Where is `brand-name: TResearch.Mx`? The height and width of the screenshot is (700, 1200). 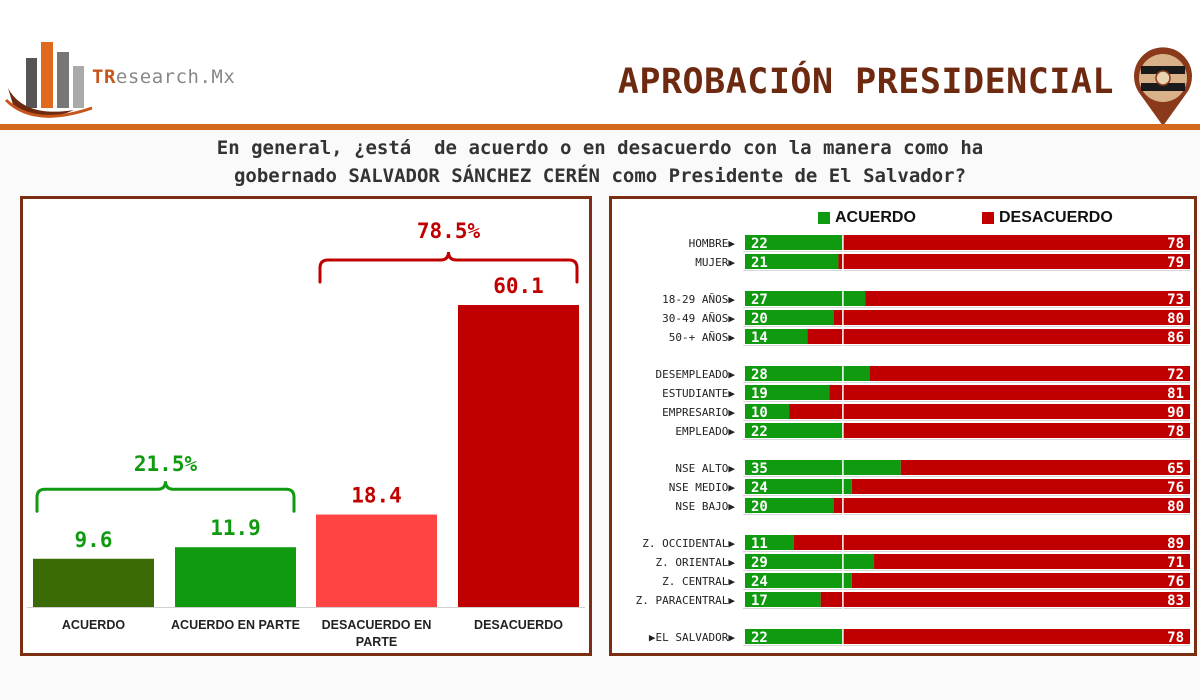
brand-name: TResearch.Mx is located at coordinates (163, 77).